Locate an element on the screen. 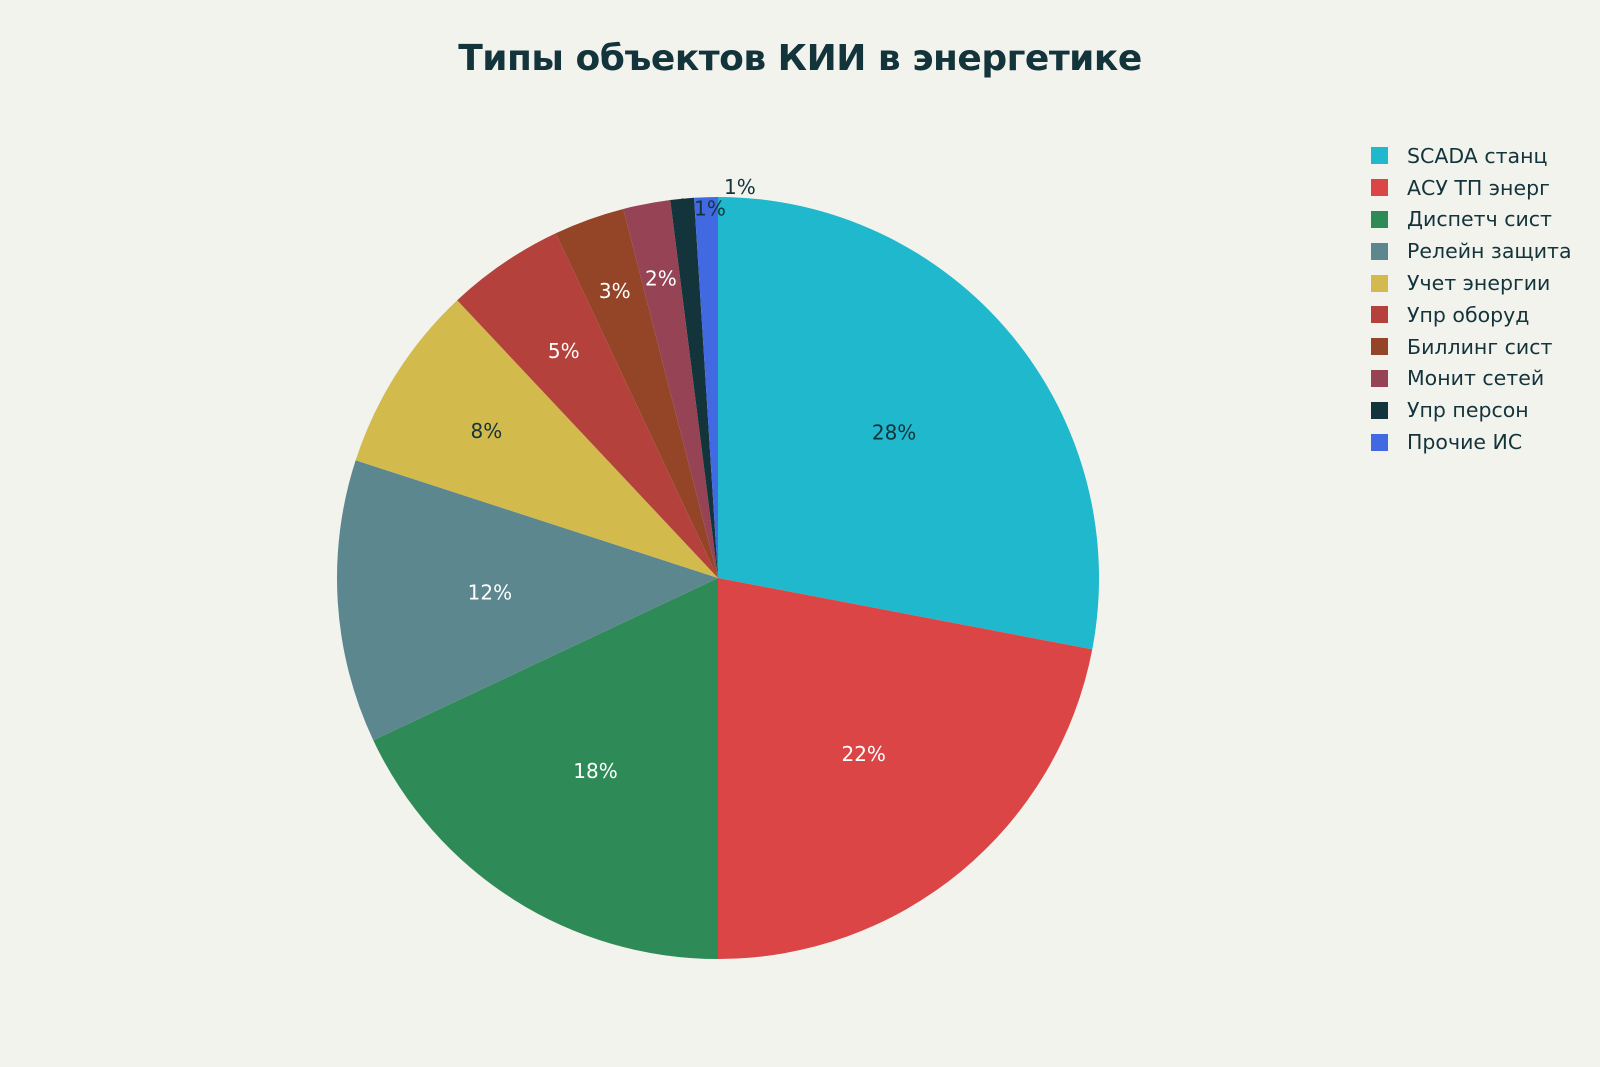 This screenshot has height=1067, width=1600. legend-item: Учет энергии is located at coordinates (1471, 283).